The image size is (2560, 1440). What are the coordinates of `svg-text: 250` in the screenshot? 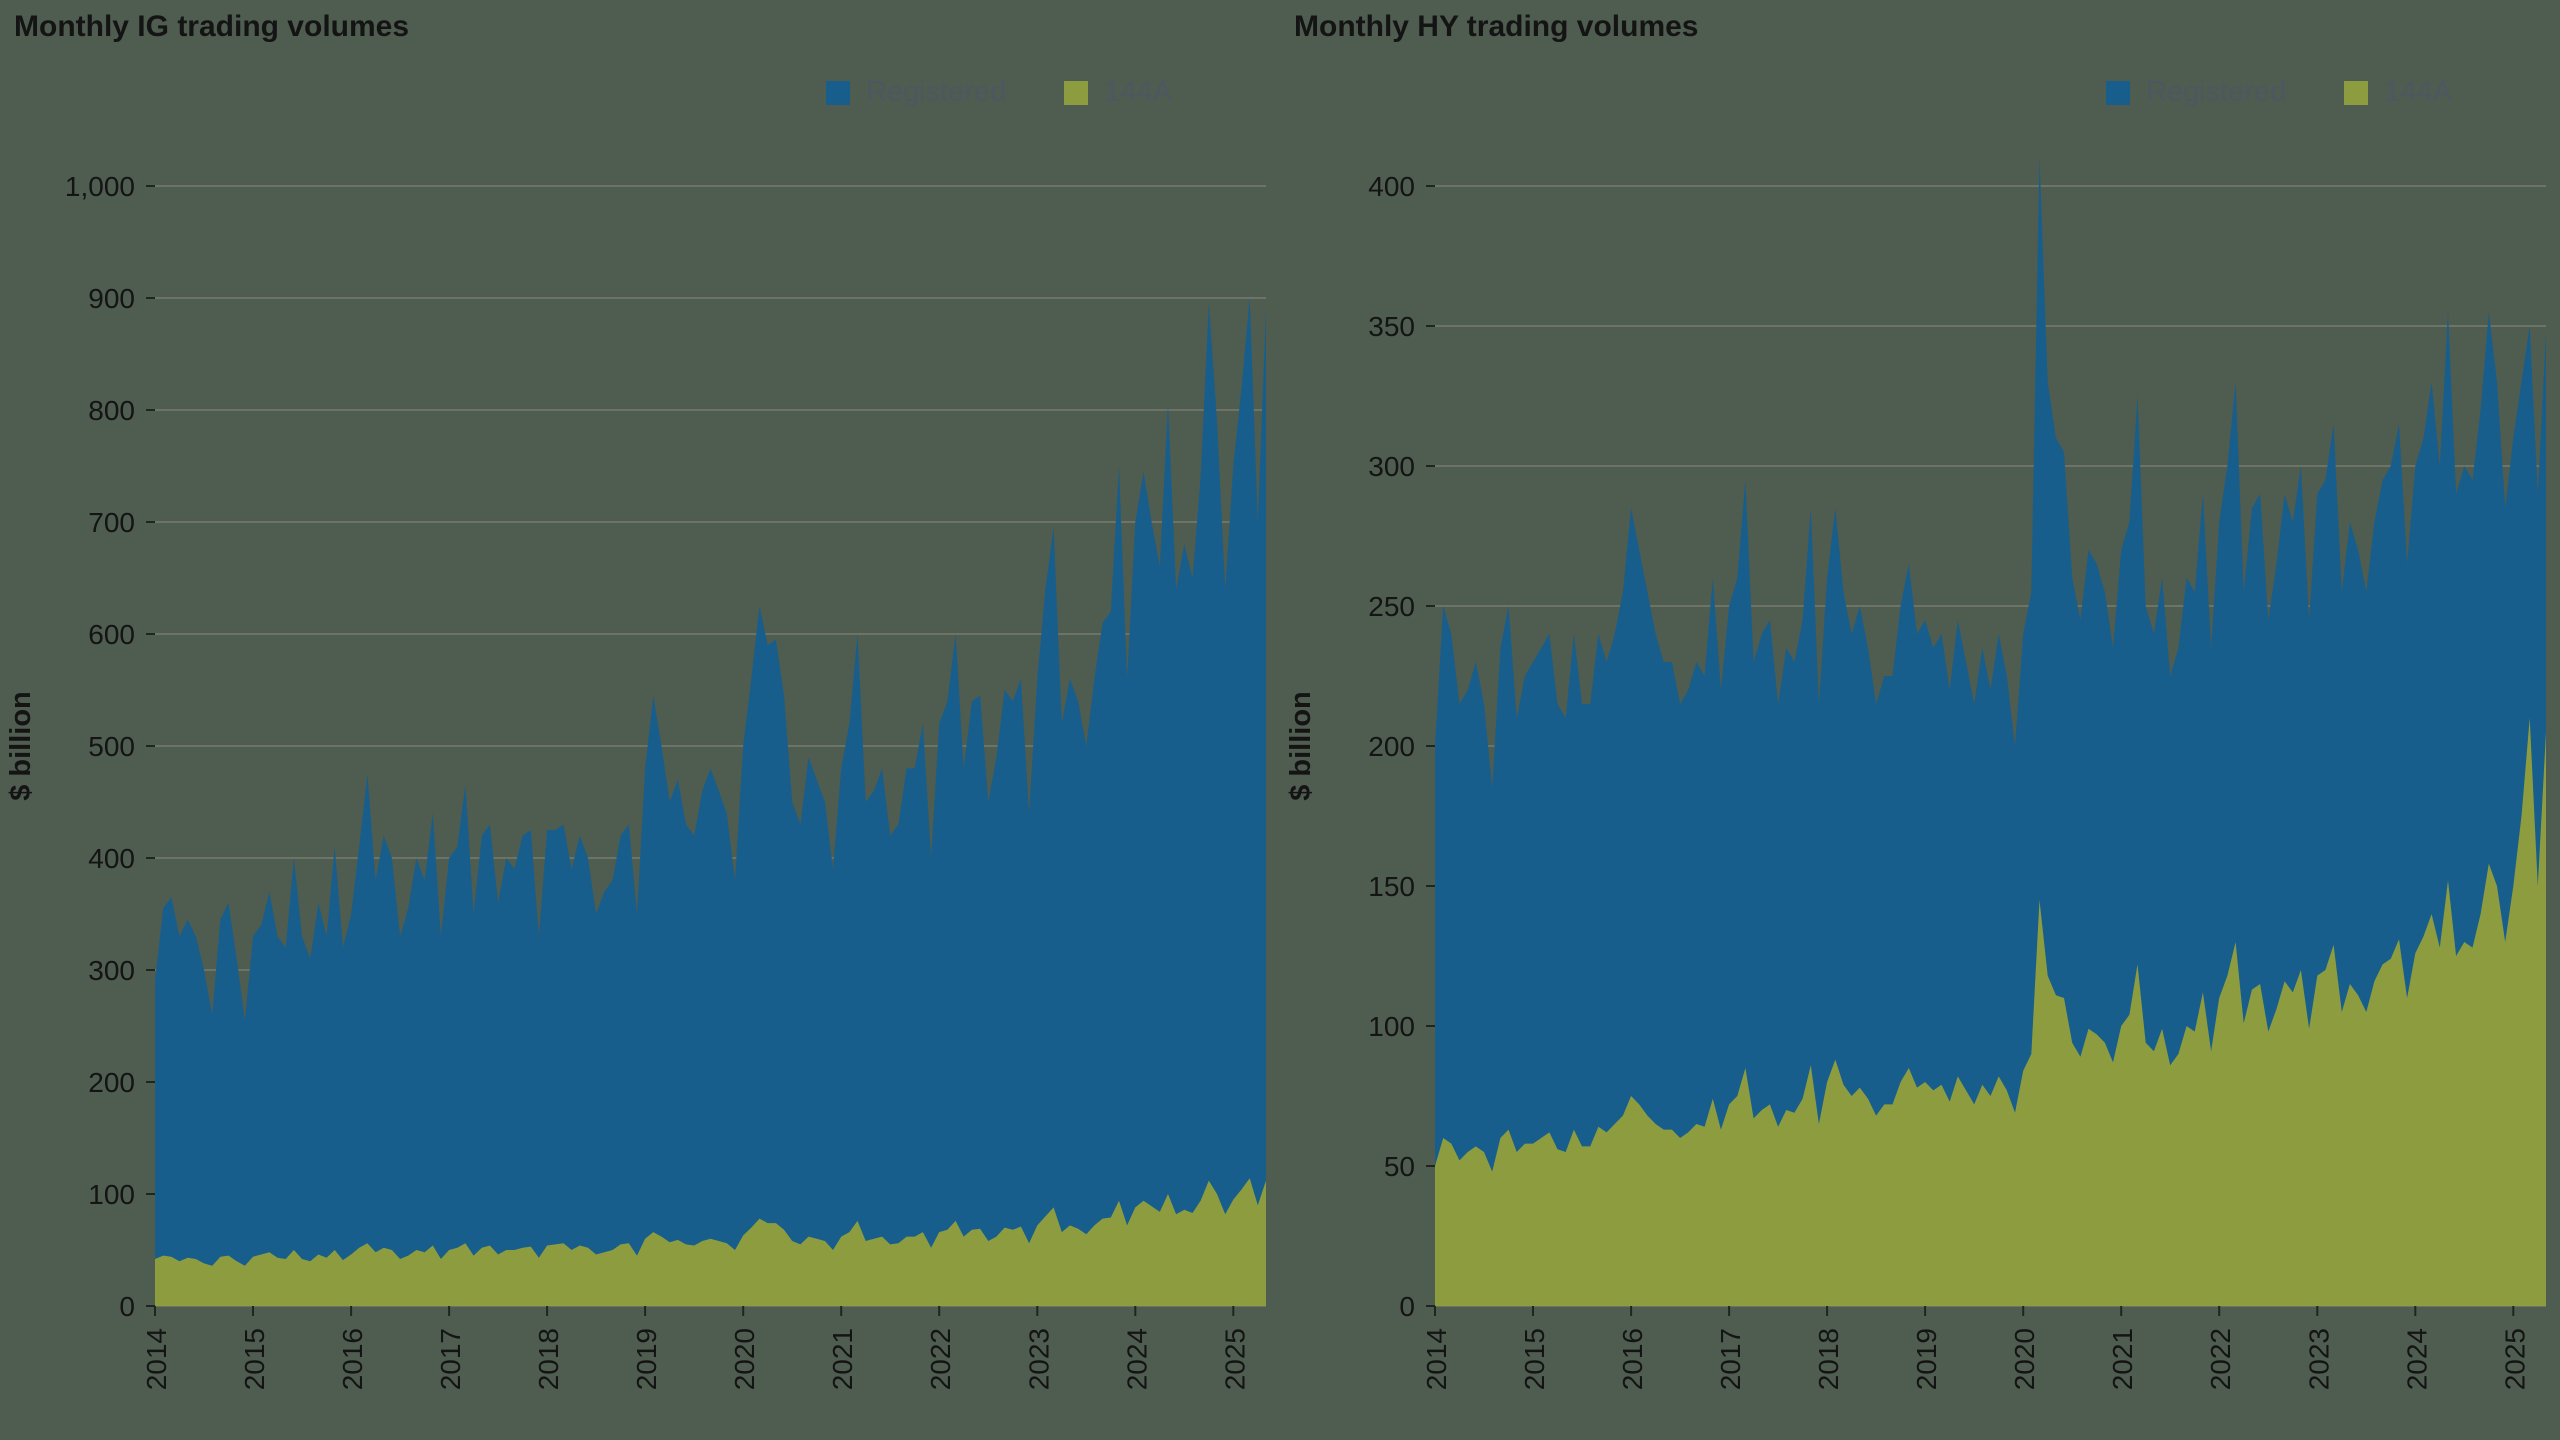 It's located at (1391, 606).